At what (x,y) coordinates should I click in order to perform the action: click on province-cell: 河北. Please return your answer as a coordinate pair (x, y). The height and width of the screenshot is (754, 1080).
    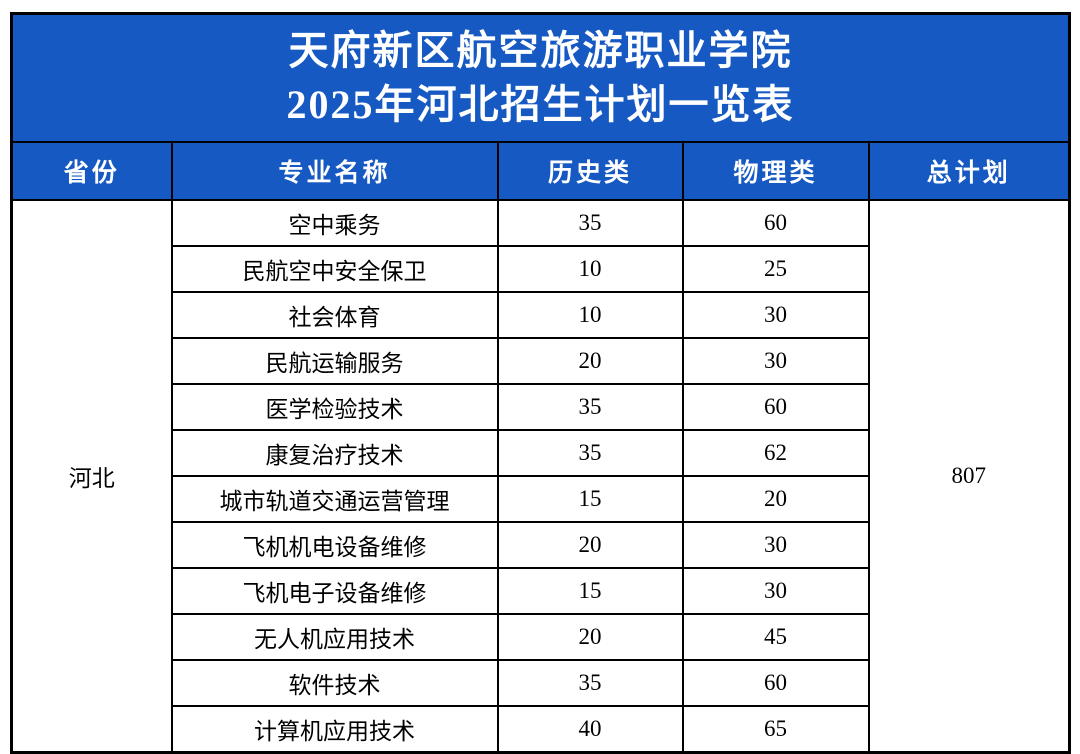
    Looking at the image, I should click on (91, 476).